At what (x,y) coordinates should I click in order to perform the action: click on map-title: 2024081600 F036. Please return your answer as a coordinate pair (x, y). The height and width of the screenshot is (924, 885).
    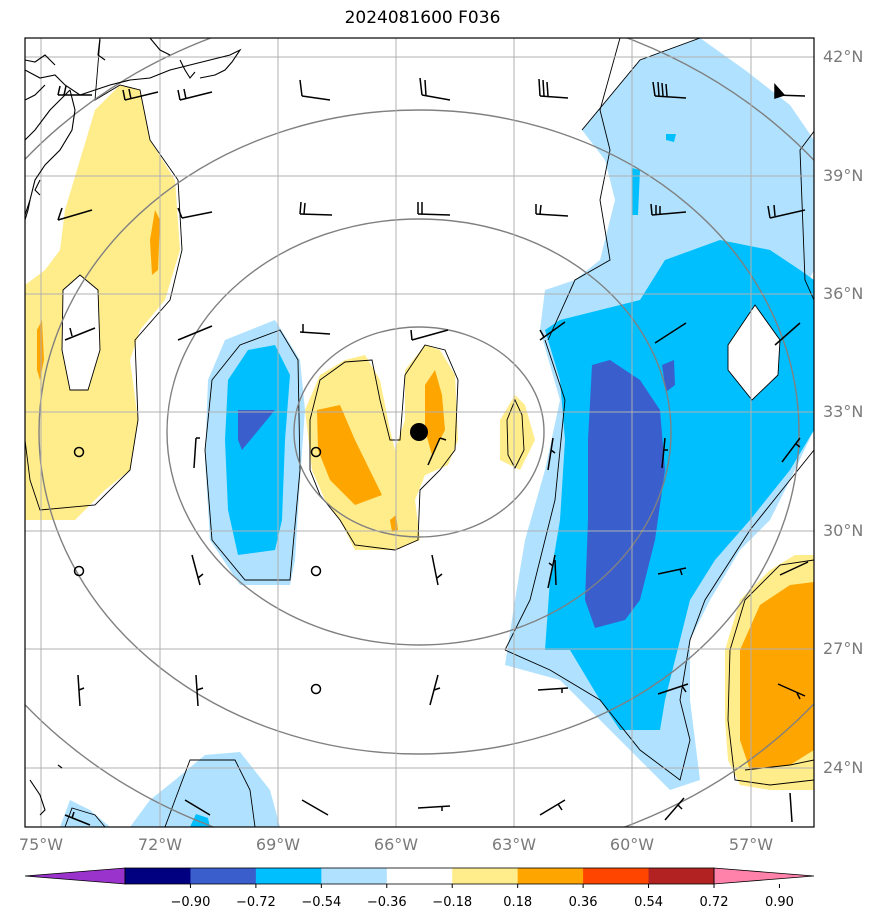
    Looking at the image, I should click on (422, 18).